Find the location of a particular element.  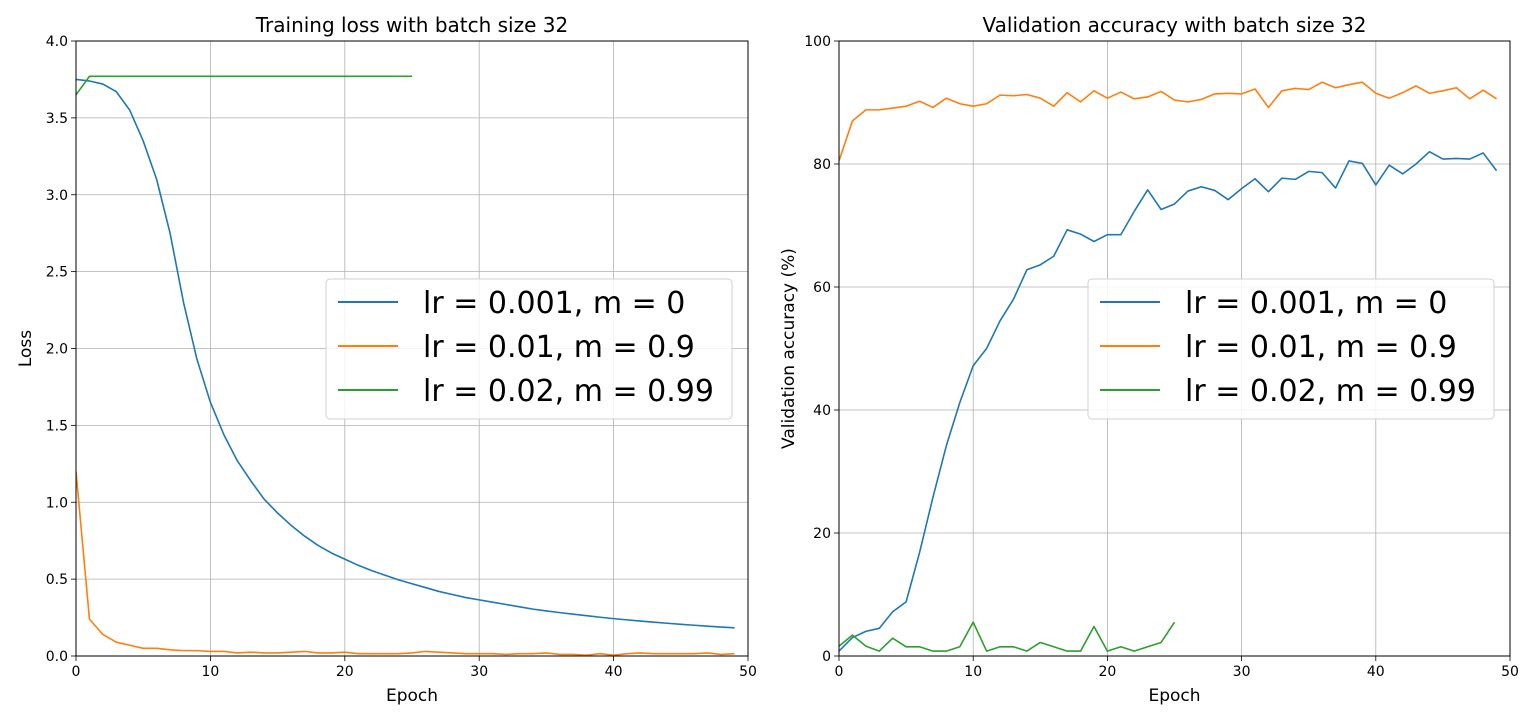

y-tick-label: 3.0 is located at coordinates (57, 196).